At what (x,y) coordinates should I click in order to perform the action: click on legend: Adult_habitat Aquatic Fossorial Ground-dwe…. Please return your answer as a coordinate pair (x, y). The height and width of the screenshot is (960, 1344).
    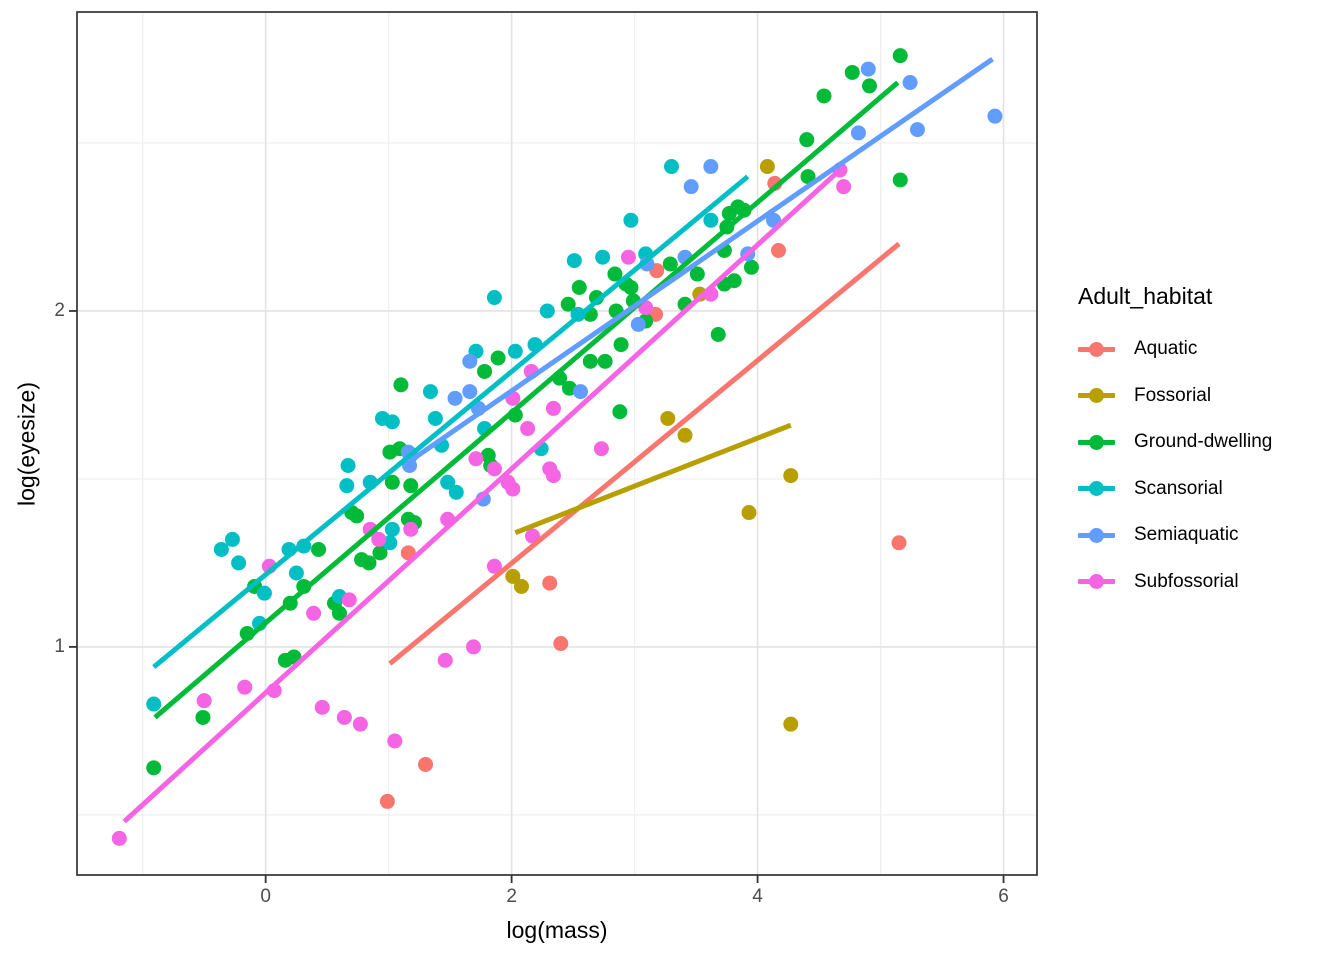
    Looking at the image, I should click on (1175, 444).